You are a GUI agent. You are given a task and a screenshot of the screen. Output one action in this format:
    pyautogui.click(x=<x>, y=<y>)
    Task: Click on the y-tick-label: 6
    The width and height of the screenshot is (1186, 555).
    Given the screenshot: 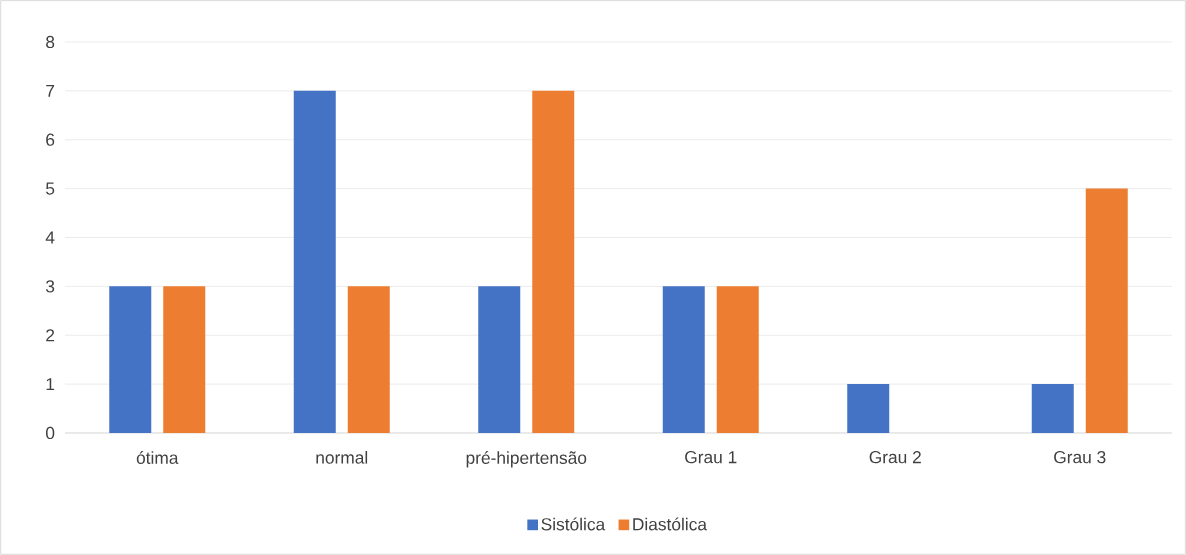 What is the action you would take?
    pyautogui.click(x=50, y=139)
    